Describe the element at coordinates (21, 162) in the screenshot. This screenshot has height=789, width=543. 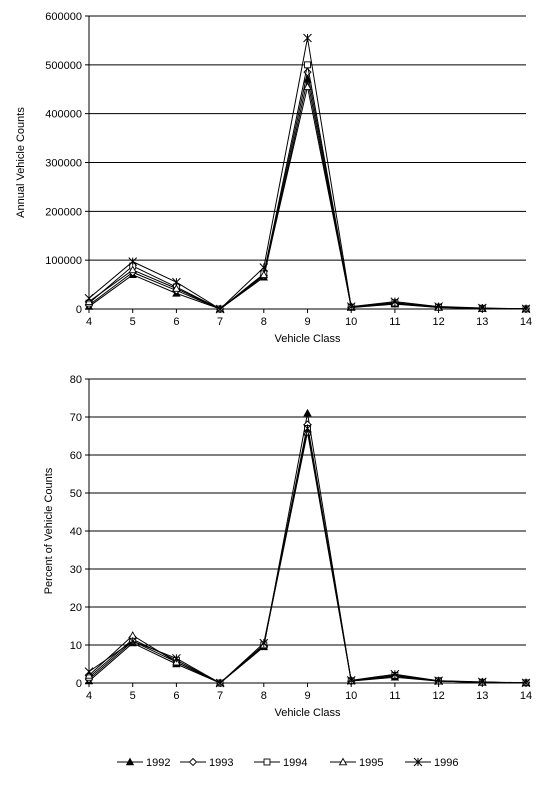
I see `y-axis-label: Annual Vehicle Counts` at that location.